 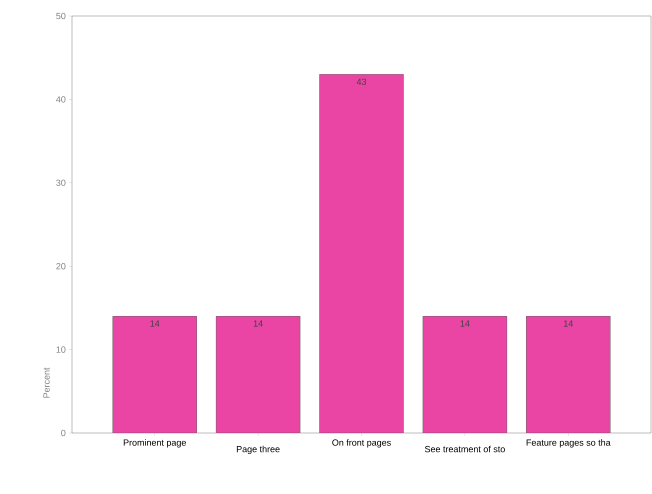 What do you see at coordinates (61, 16) in the screenshot?
I see `y-tick-label: 50` at bounding box center [61, 16].